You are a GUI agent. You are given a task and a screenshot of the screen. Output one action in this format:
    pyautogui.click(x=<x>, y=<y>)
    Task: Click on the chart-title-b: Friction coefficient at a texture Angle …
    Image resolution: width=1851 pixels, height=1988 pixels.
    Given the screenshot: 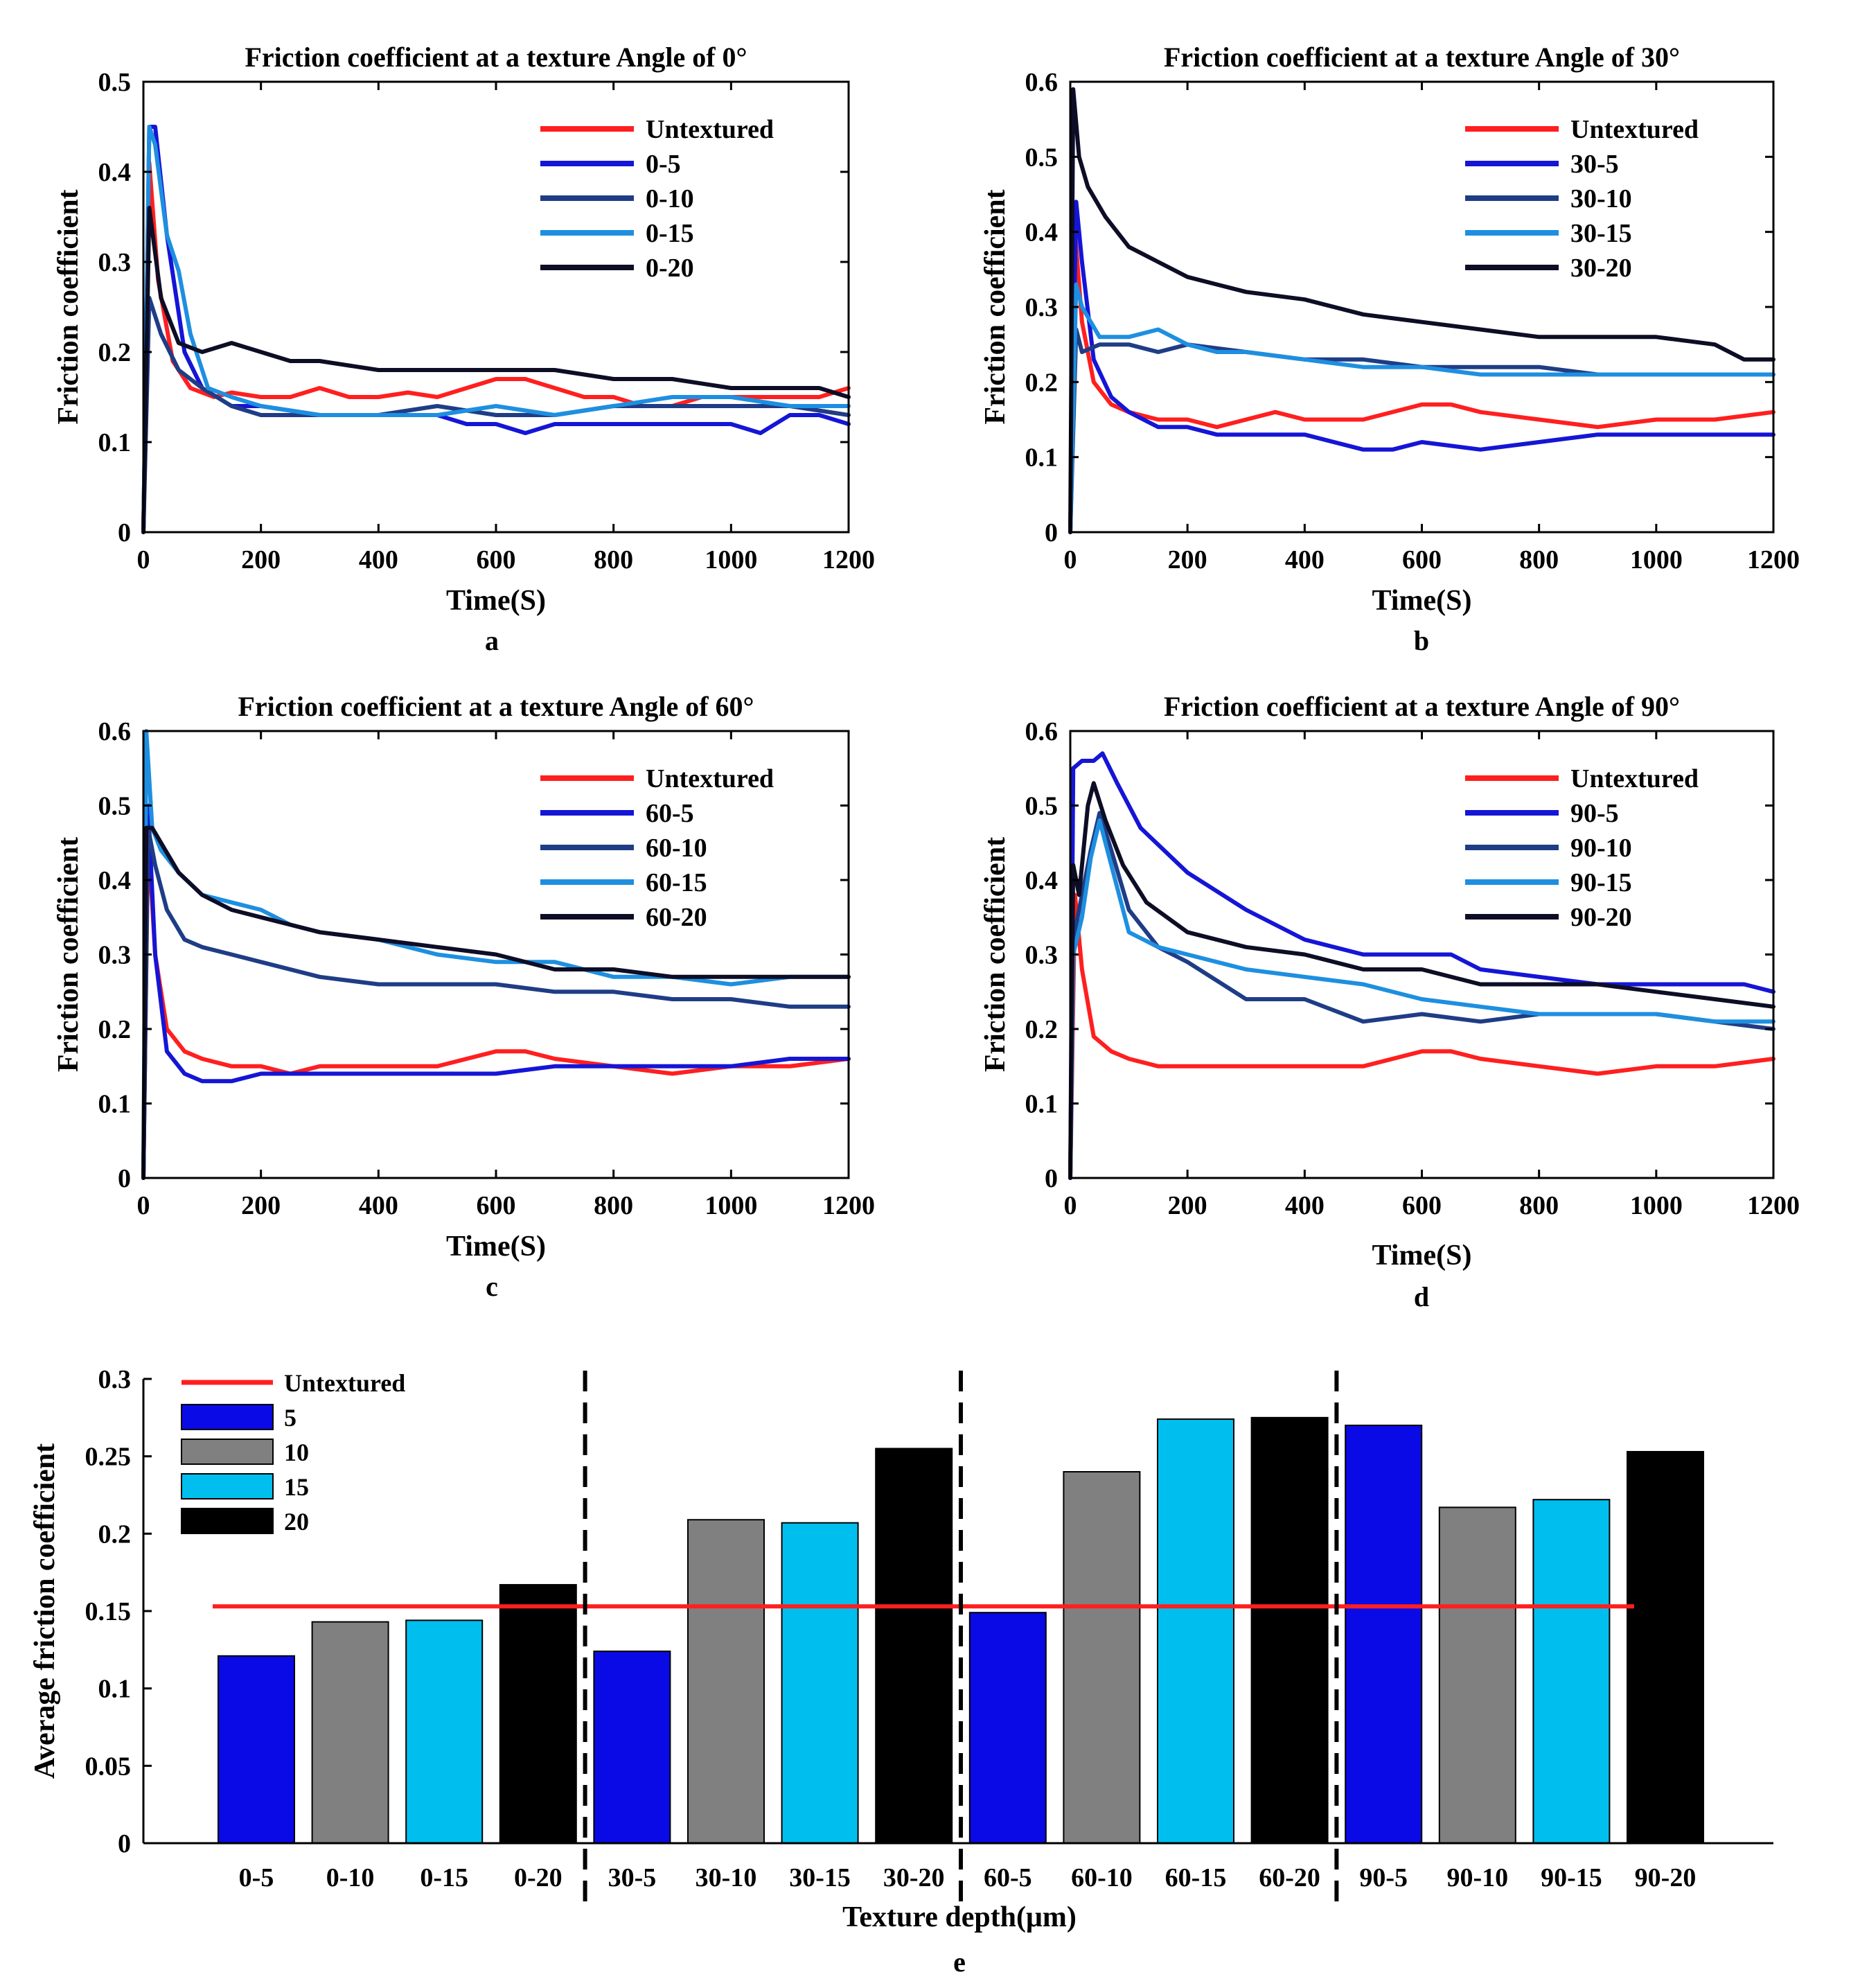 What is the action you would take?
    pyautogui.click(x=1422, y=57)
    